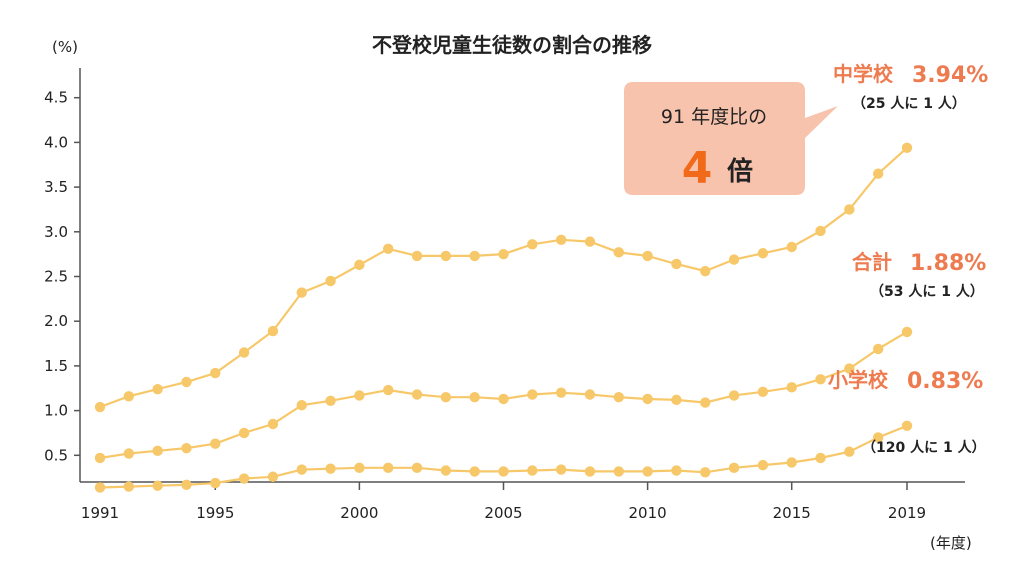 The width and height of the screenshot is (1024, 576). Describe the element at coordinates (948, 263) in the screenshot. I see `series-value-total: 1.88%` at that location.